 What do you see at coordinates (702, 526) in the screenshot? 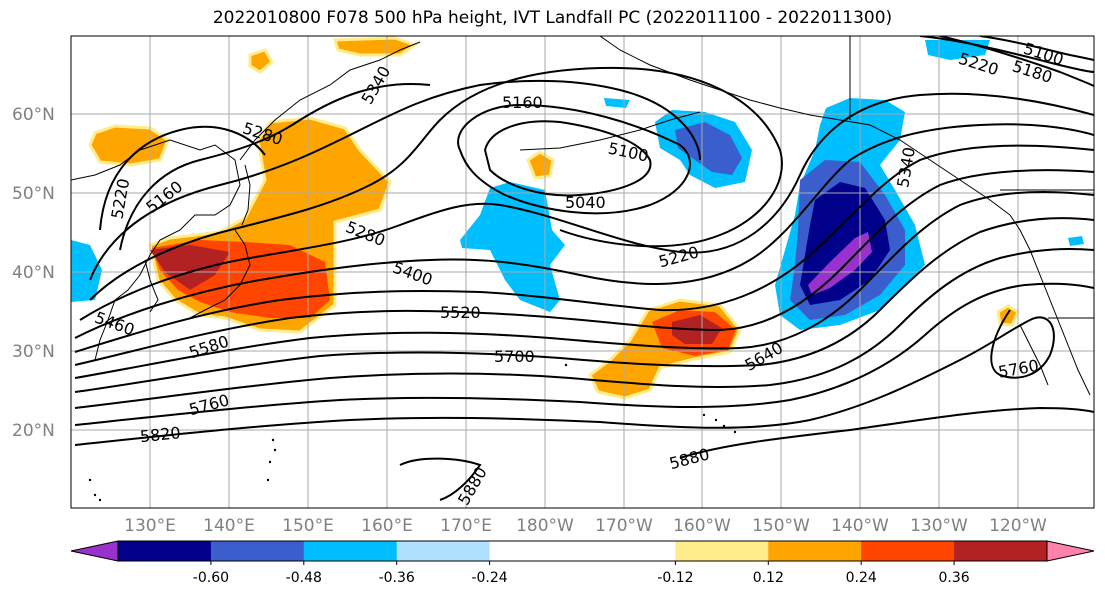
I see `lon-label: 160°W` at bounding box center [702, 526].